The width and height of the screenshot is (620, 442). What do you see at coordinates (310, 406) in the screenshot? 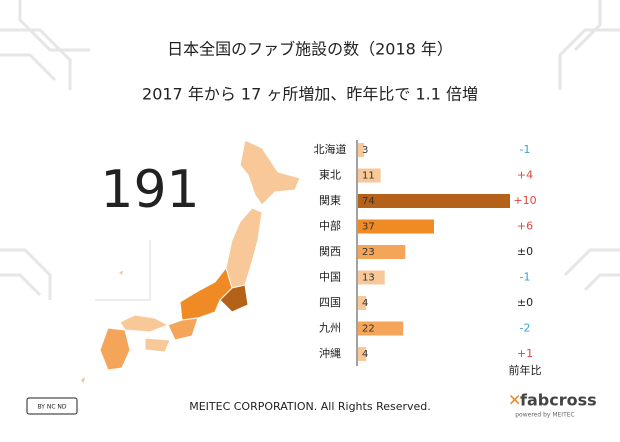
I see `footer: MEITEC CORPORATION. All Rights Reserved.` at bounding box center [310, 406].